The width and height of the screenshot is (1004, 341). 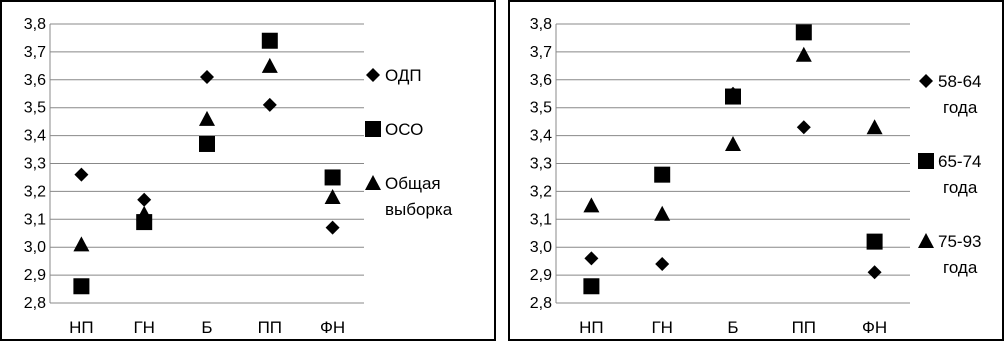 I want to click on left-y-tick-label: 3,6, so click(x=35, y=80).